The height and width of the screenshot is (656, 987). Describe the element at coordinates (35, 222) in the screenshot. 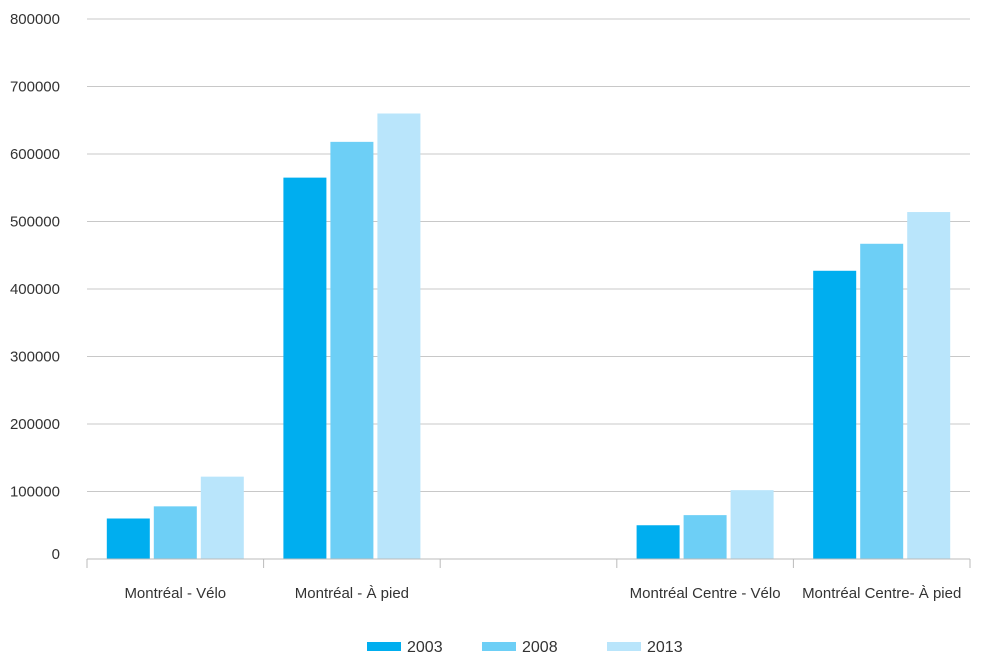

I see `y-tick-label: 500000` at that location.